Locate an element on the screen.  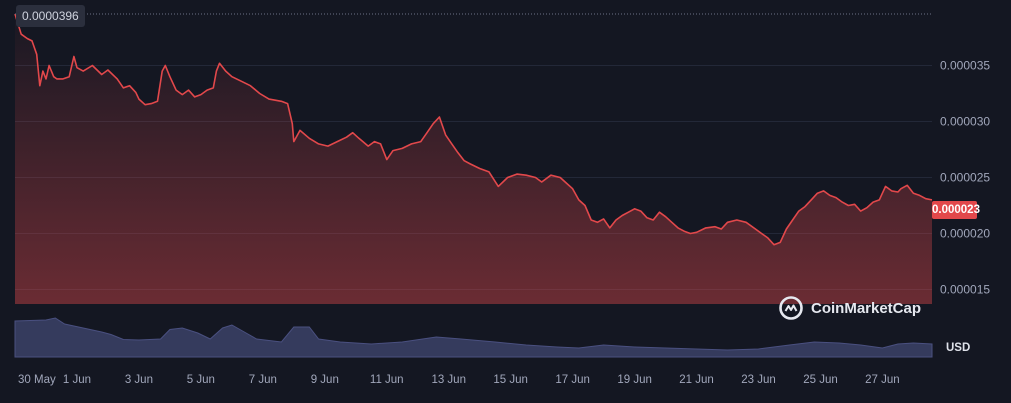
x-tick-label: 13 Jun is located at coordinates (448, 380).